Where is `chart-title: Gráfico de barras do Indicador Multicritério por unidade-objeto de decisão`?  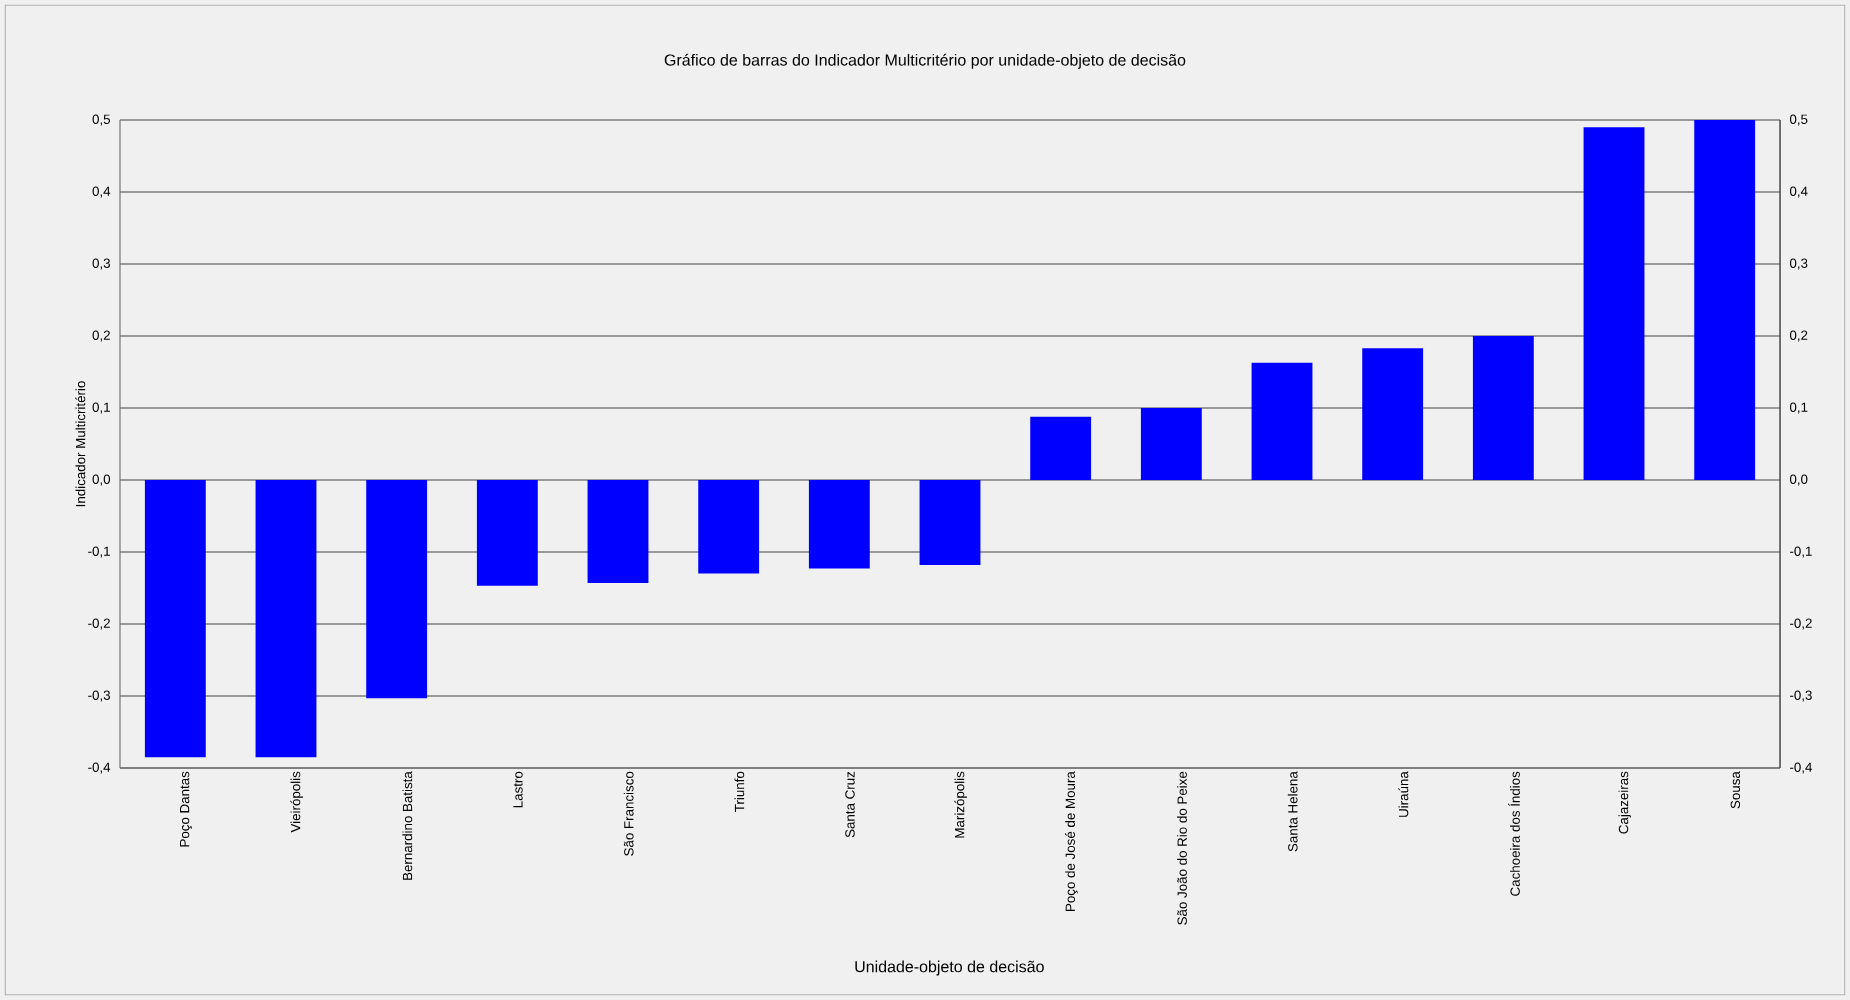 chart-title: Gráfico de barras do Indicador Multicritério por unidade-objeto de decisão is located at coordinates (925, 61).